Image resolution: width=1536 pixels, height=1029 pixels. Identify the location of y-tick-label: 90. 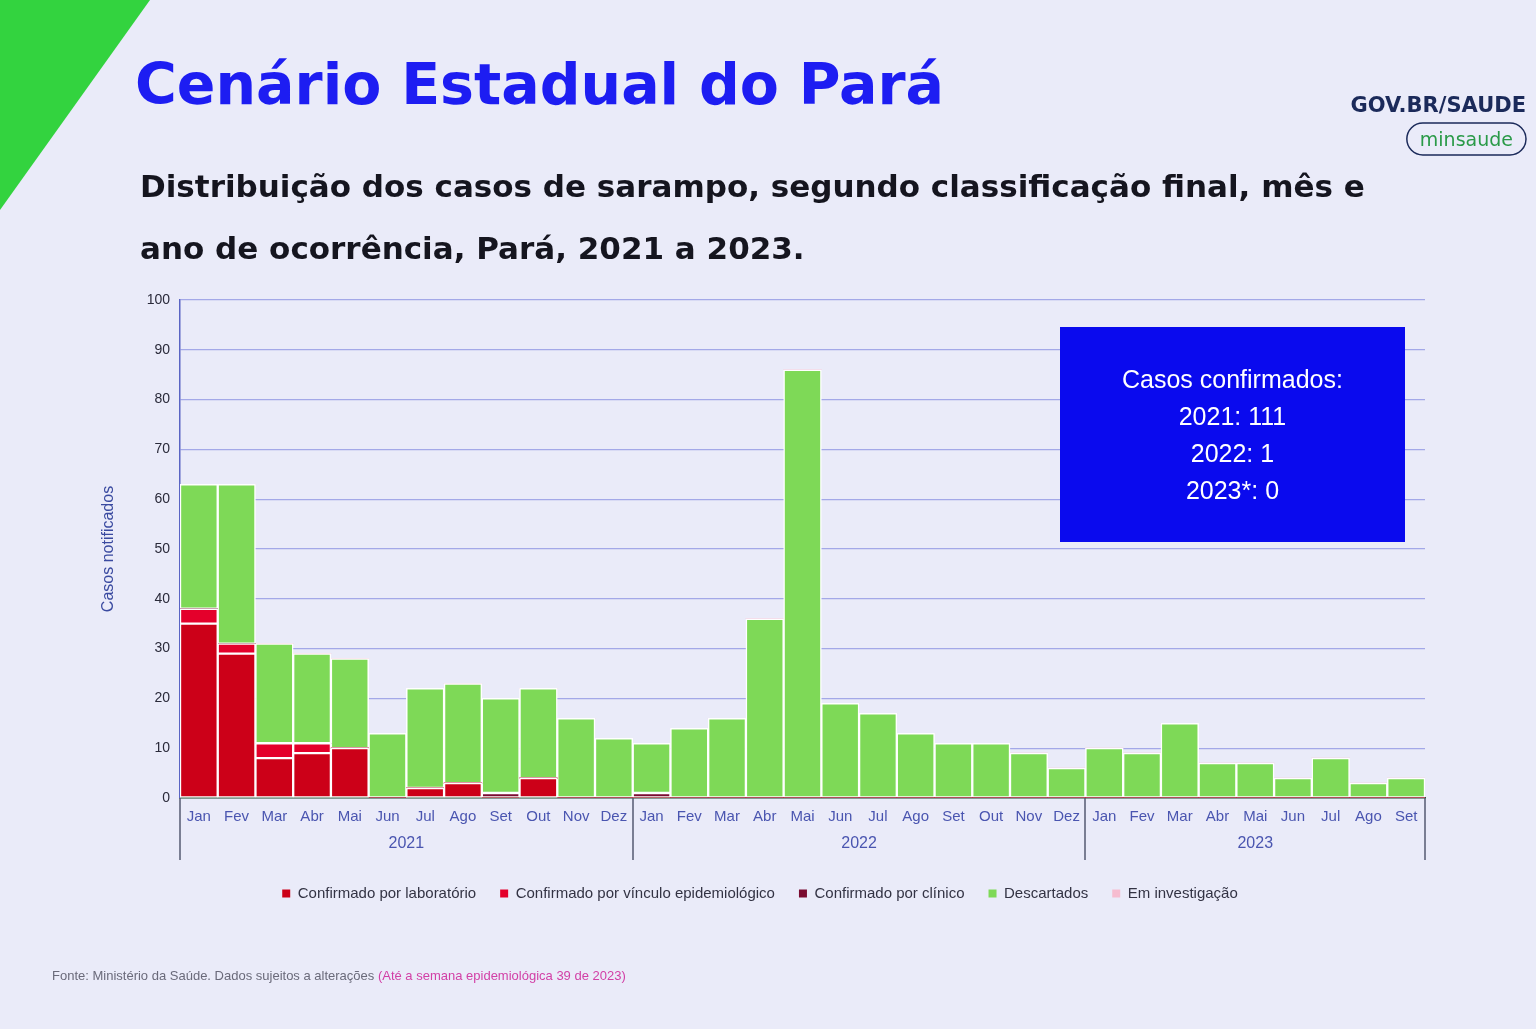
(162, 348).